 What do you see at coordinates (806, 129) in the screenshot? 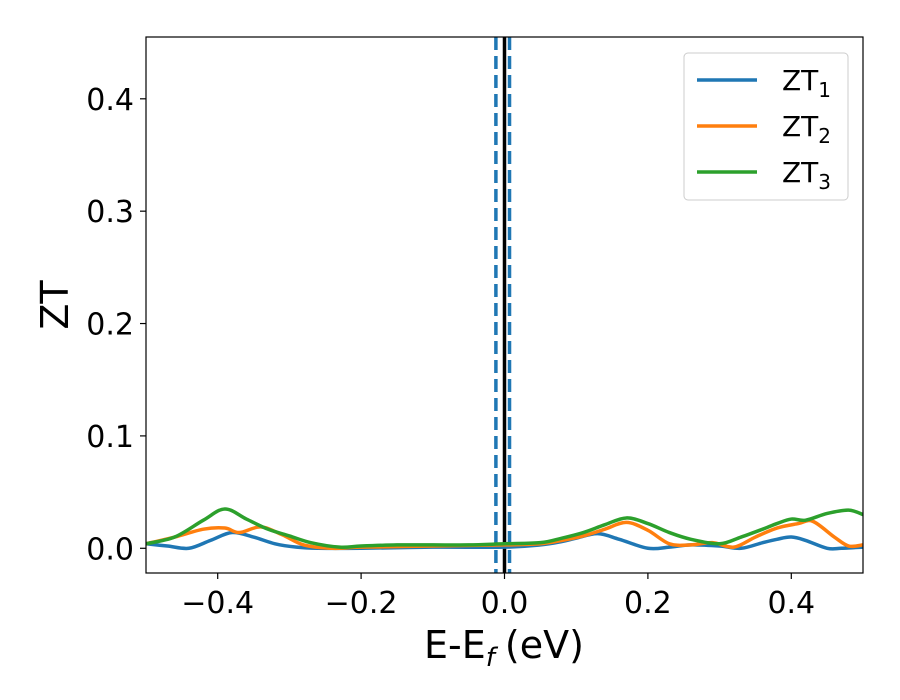
I see `legend-entry-zt2: ZT2` at bounding box center [806, 129].